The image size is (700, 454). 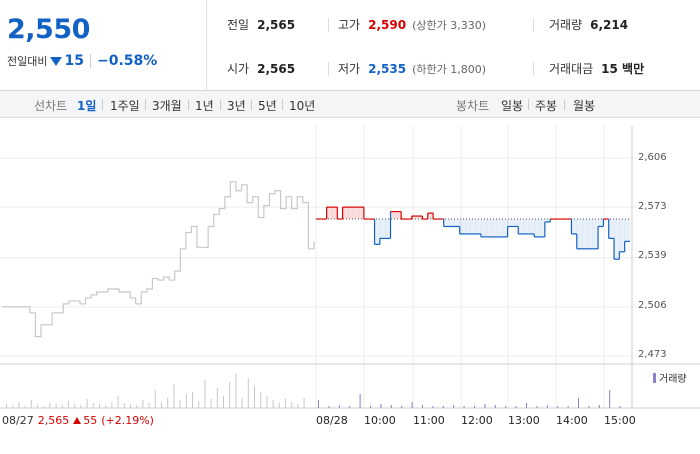 What do you see at coordinates (524, 420) in the screenshot?
I see `x-tick-label: 13:00` at bounding box center [524, 420].